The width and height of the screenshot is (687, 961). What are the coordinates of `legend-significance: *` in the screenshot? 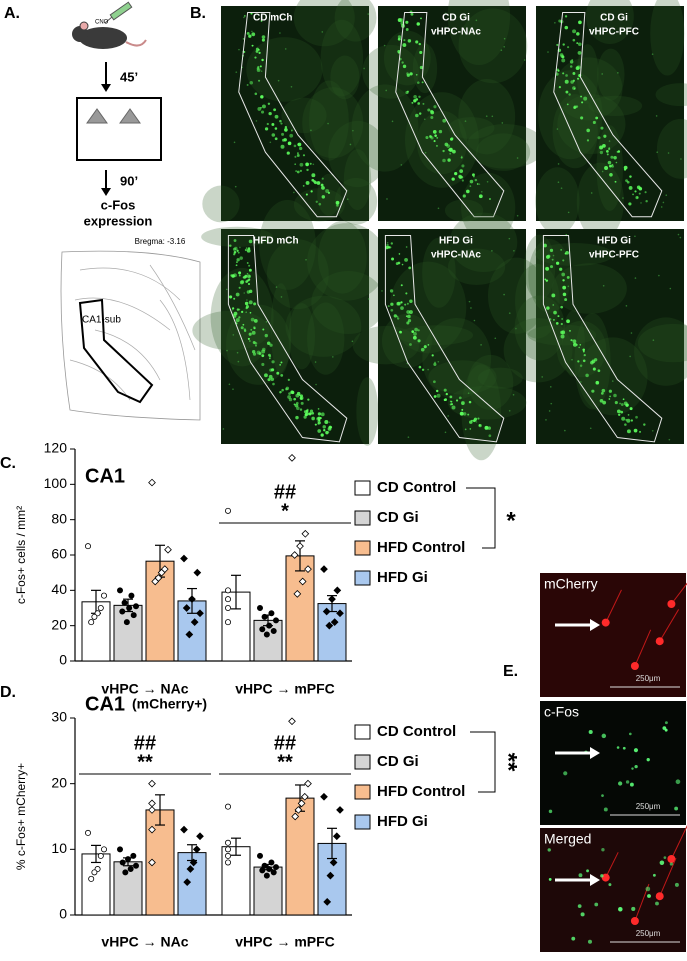 It's located at (511, 520).